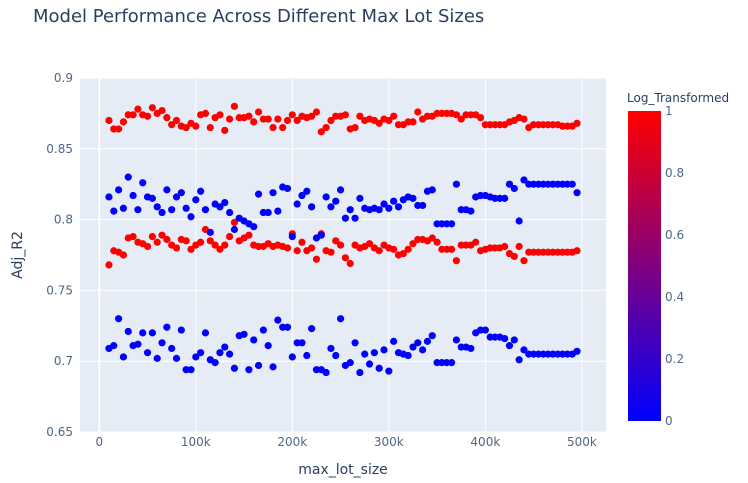 This screenshot has height=483, width=748. Describe the element at coordinates (389, 442) in the screenshot. I see `x-tick-label: 300k` at that location.